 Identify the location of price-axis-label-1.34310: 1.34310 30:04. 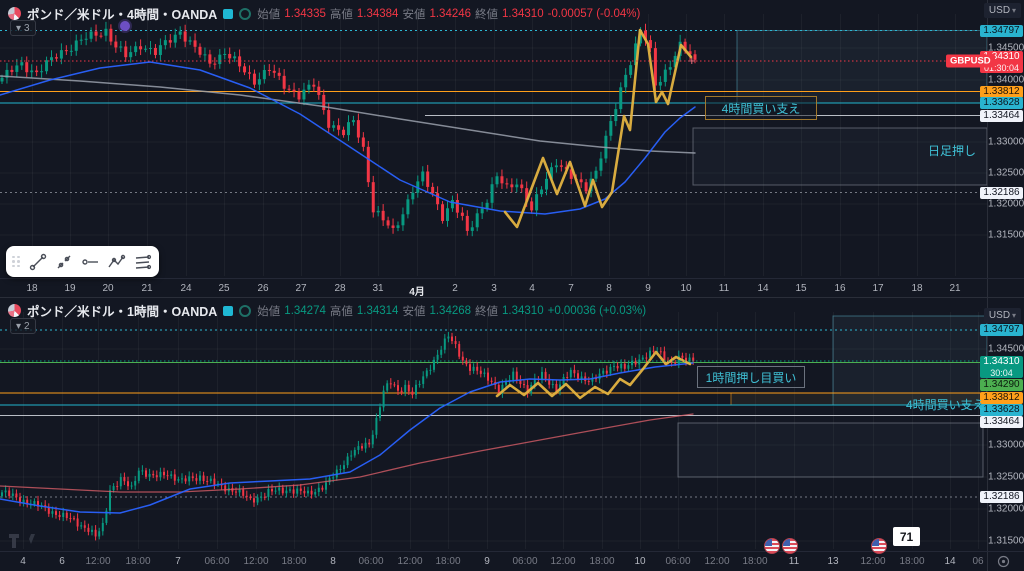
(1001, 367).